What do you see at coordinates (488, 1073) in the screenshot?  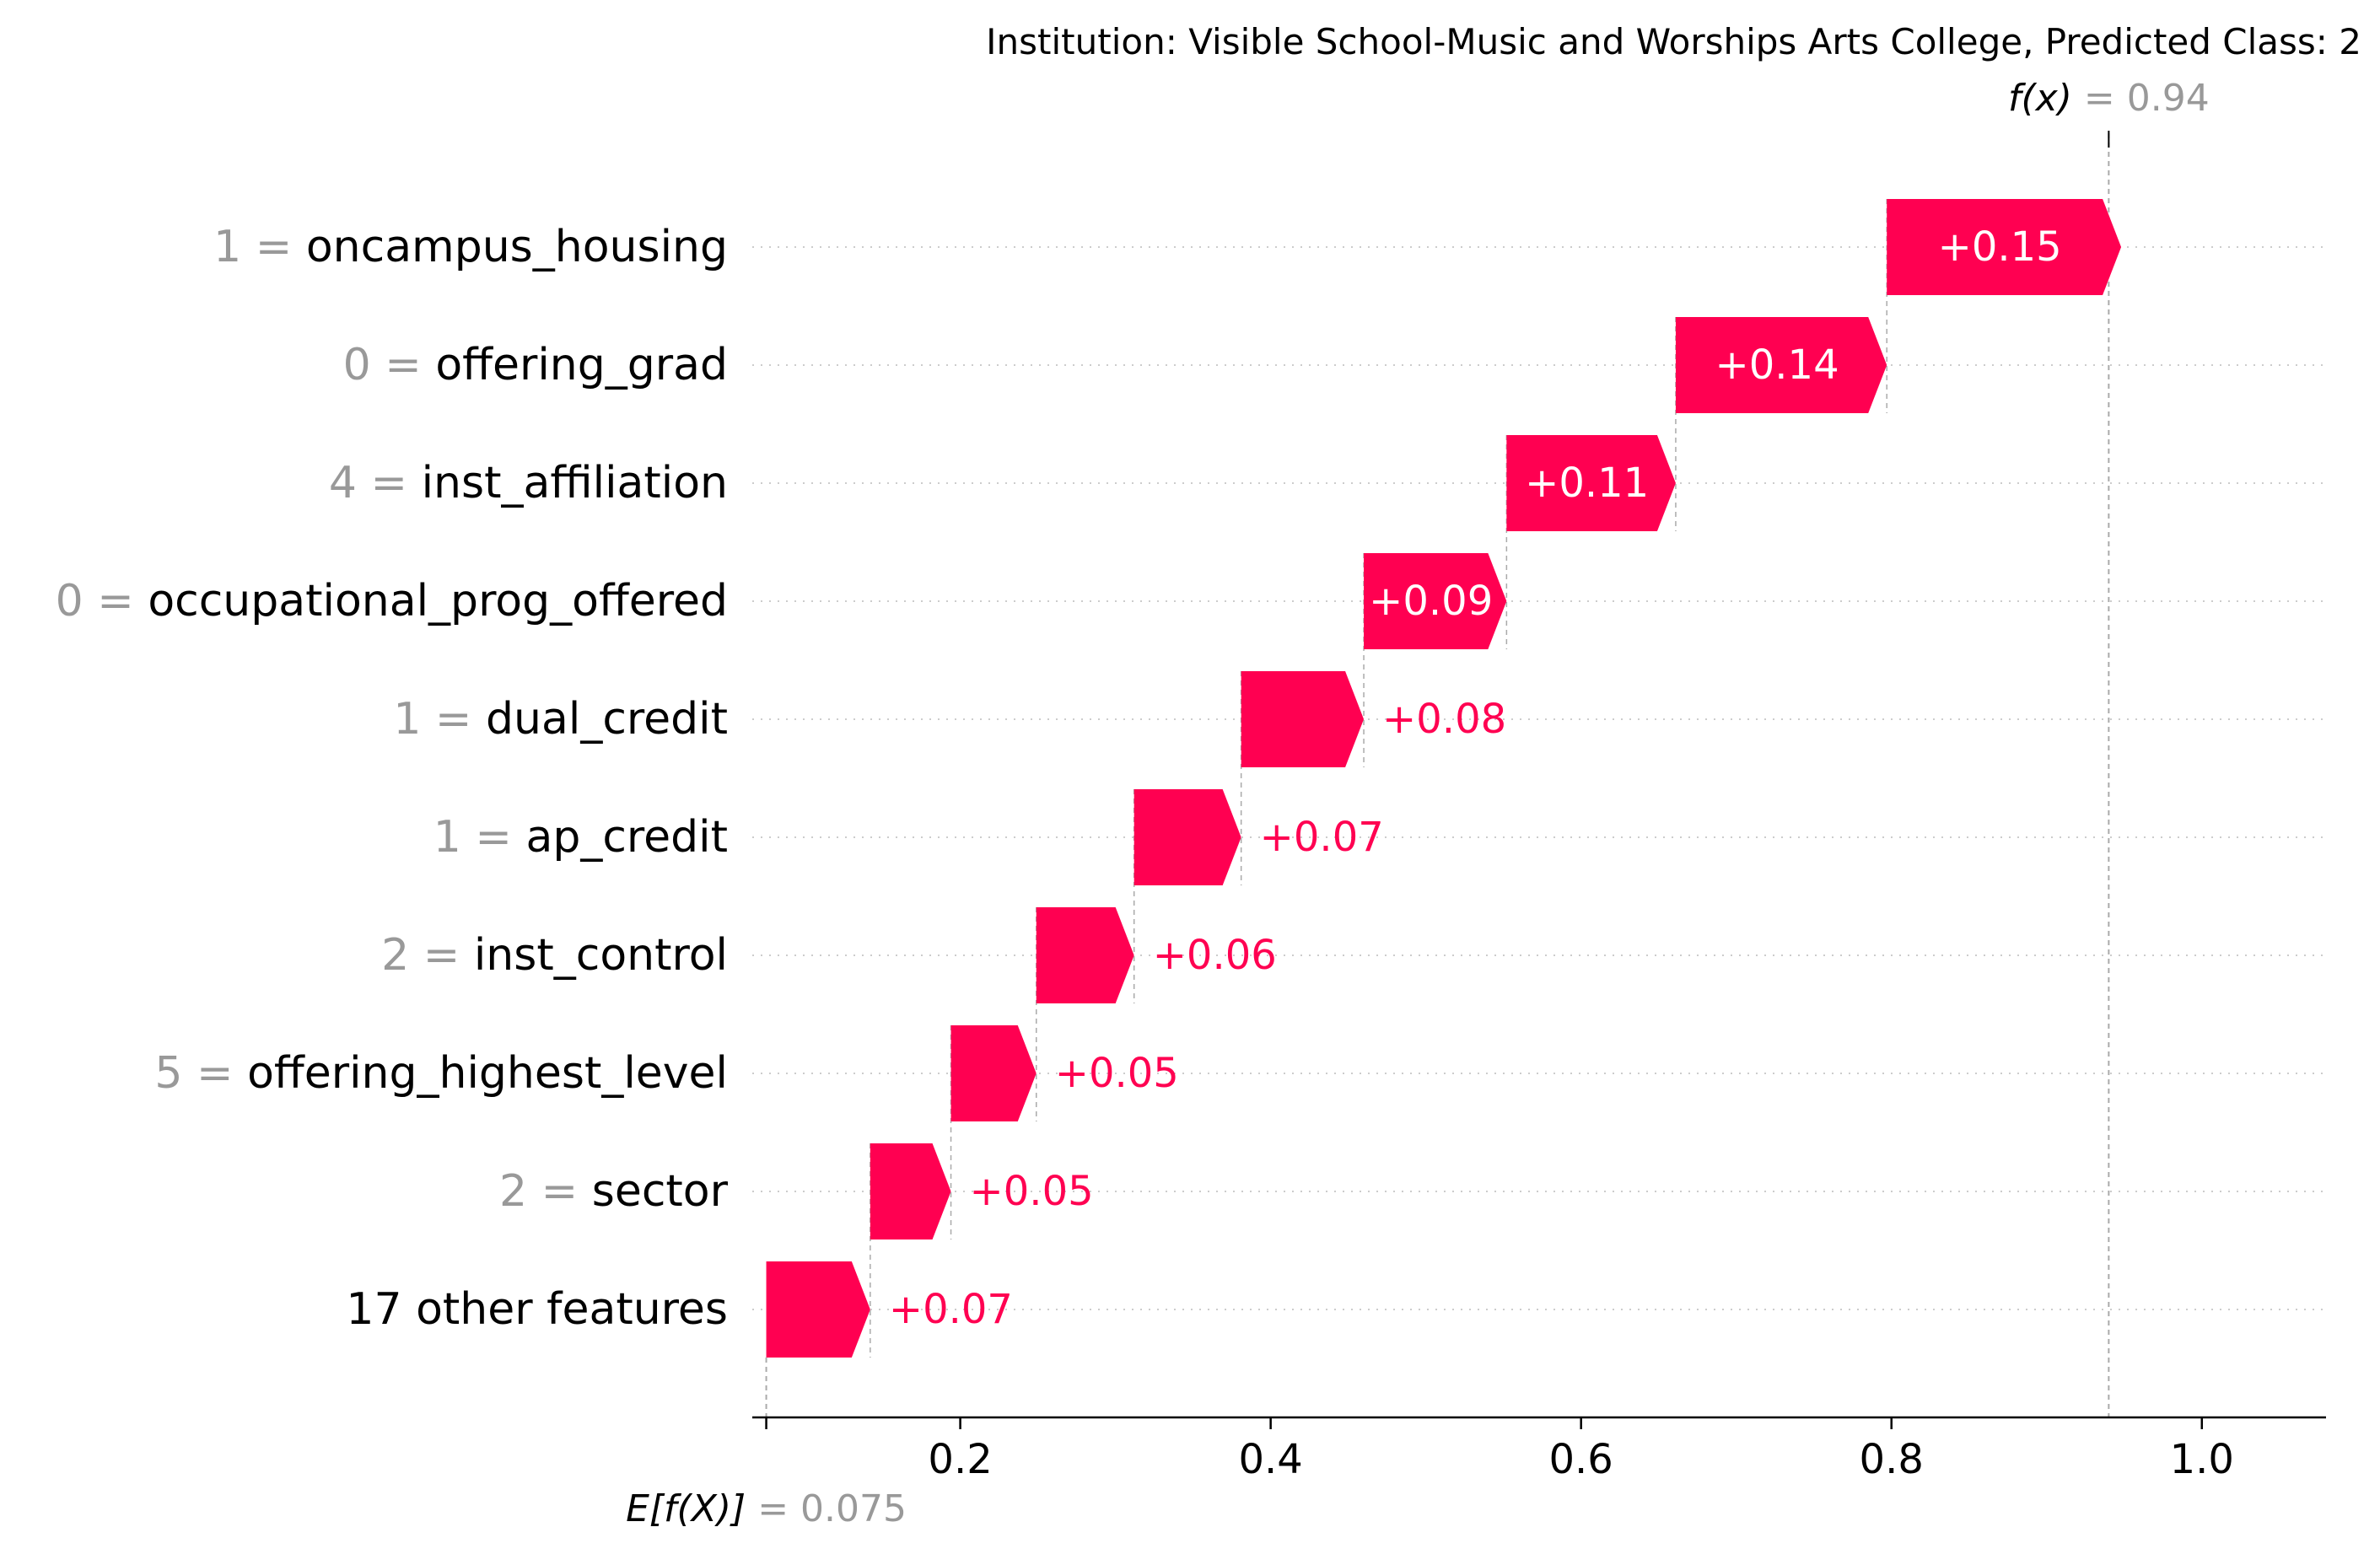 I see `feature-name: offering_highest_level` at bounding box center [488, 1073].